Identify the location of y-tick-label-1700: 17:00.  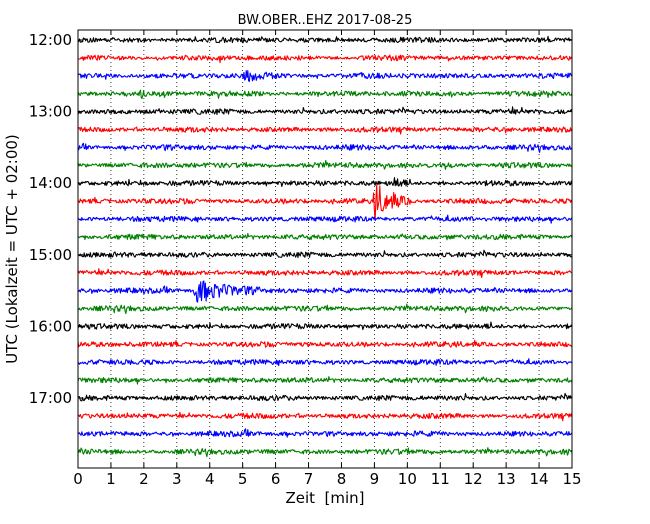
(50, 398).